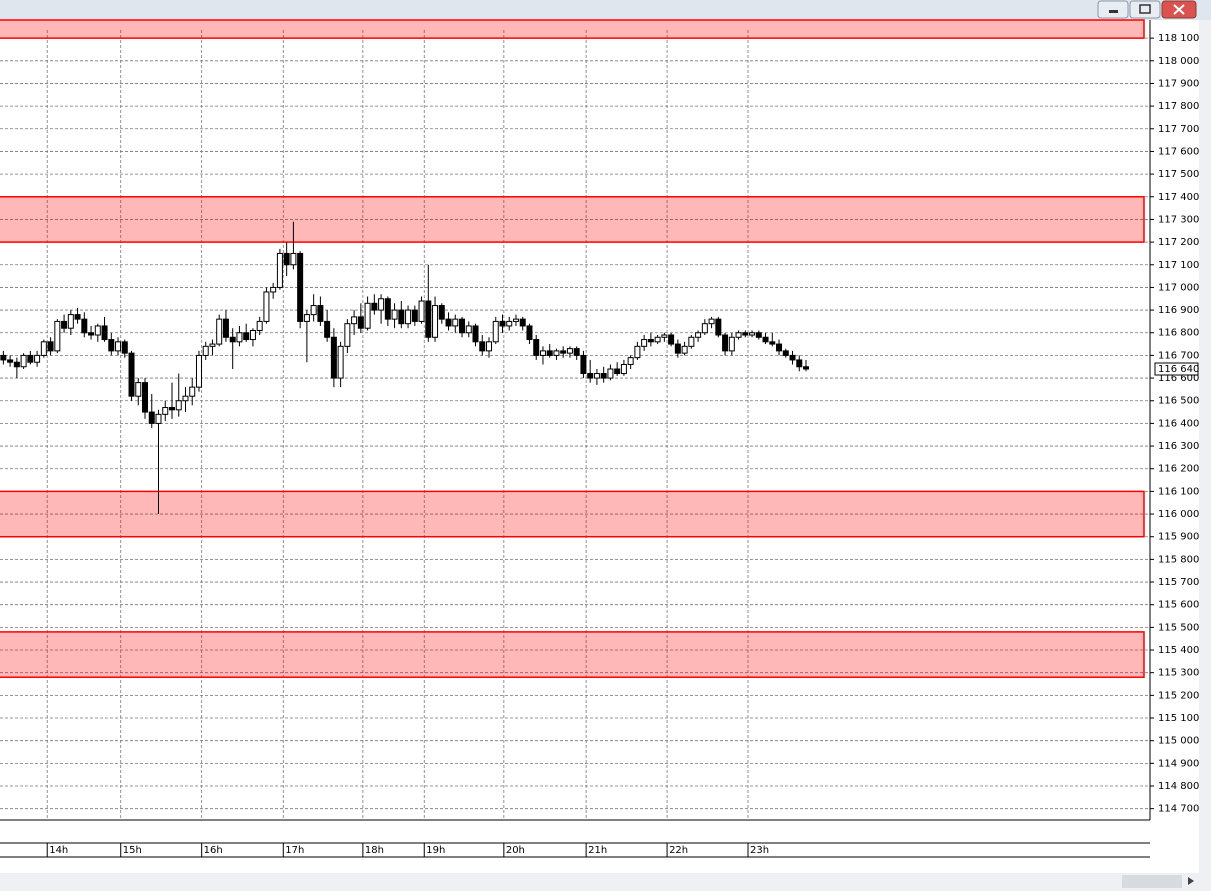  What do you see at coordinates (1178, 695) in the screenshot?
I see `y-tick-label: 115 200` at bounding box center [1178, 695].